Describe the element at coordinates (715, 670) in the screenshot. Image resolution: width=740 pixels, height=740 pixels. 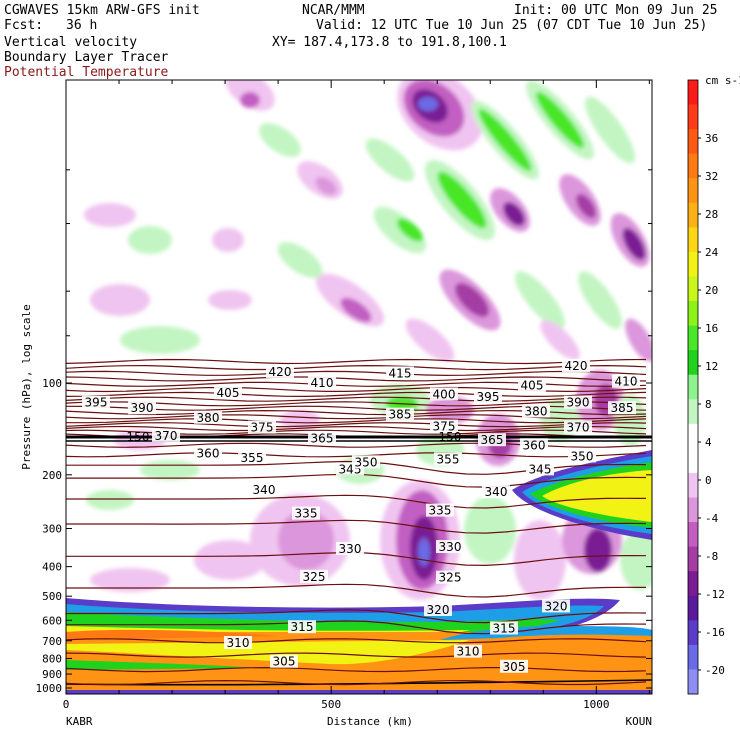
I see `colorbar-label: -20` at that location.